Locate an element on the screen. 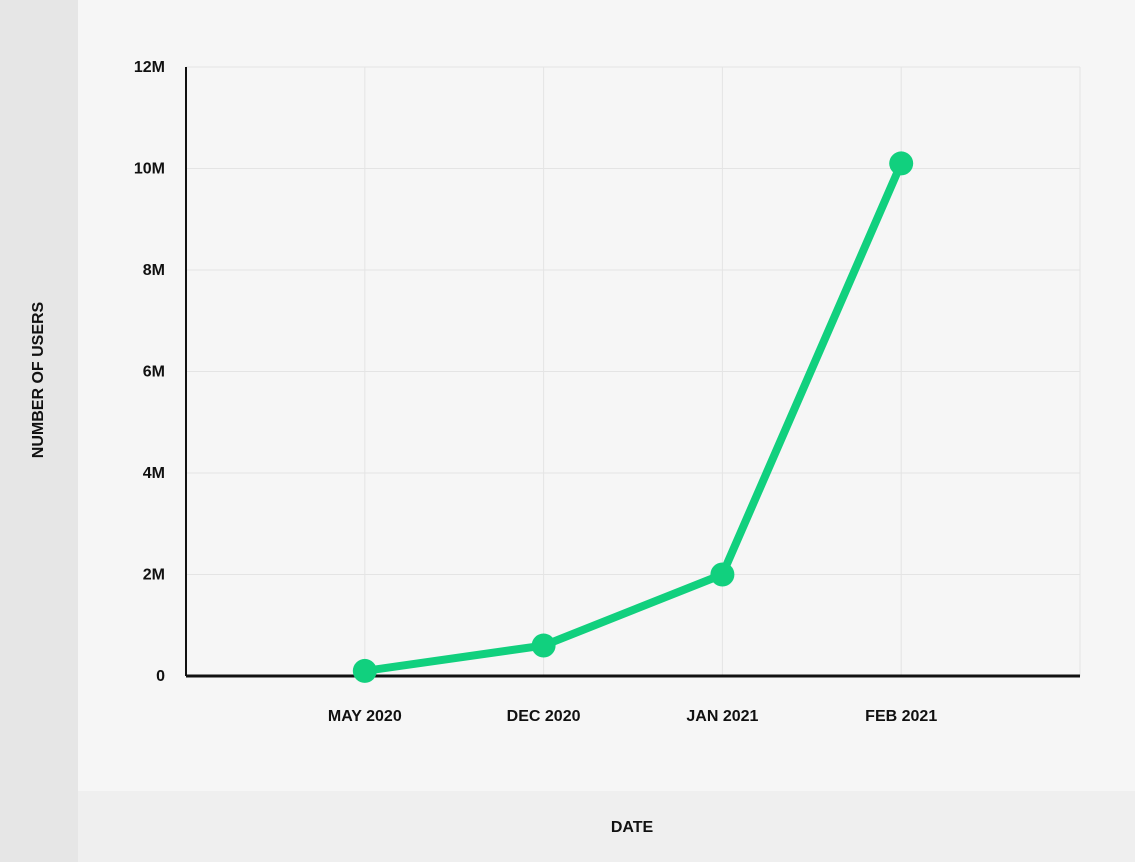 Image resolution: width=1135 pixels, height=862 pixels. x-axis-label: DATE is located at coordinates (632, 827).